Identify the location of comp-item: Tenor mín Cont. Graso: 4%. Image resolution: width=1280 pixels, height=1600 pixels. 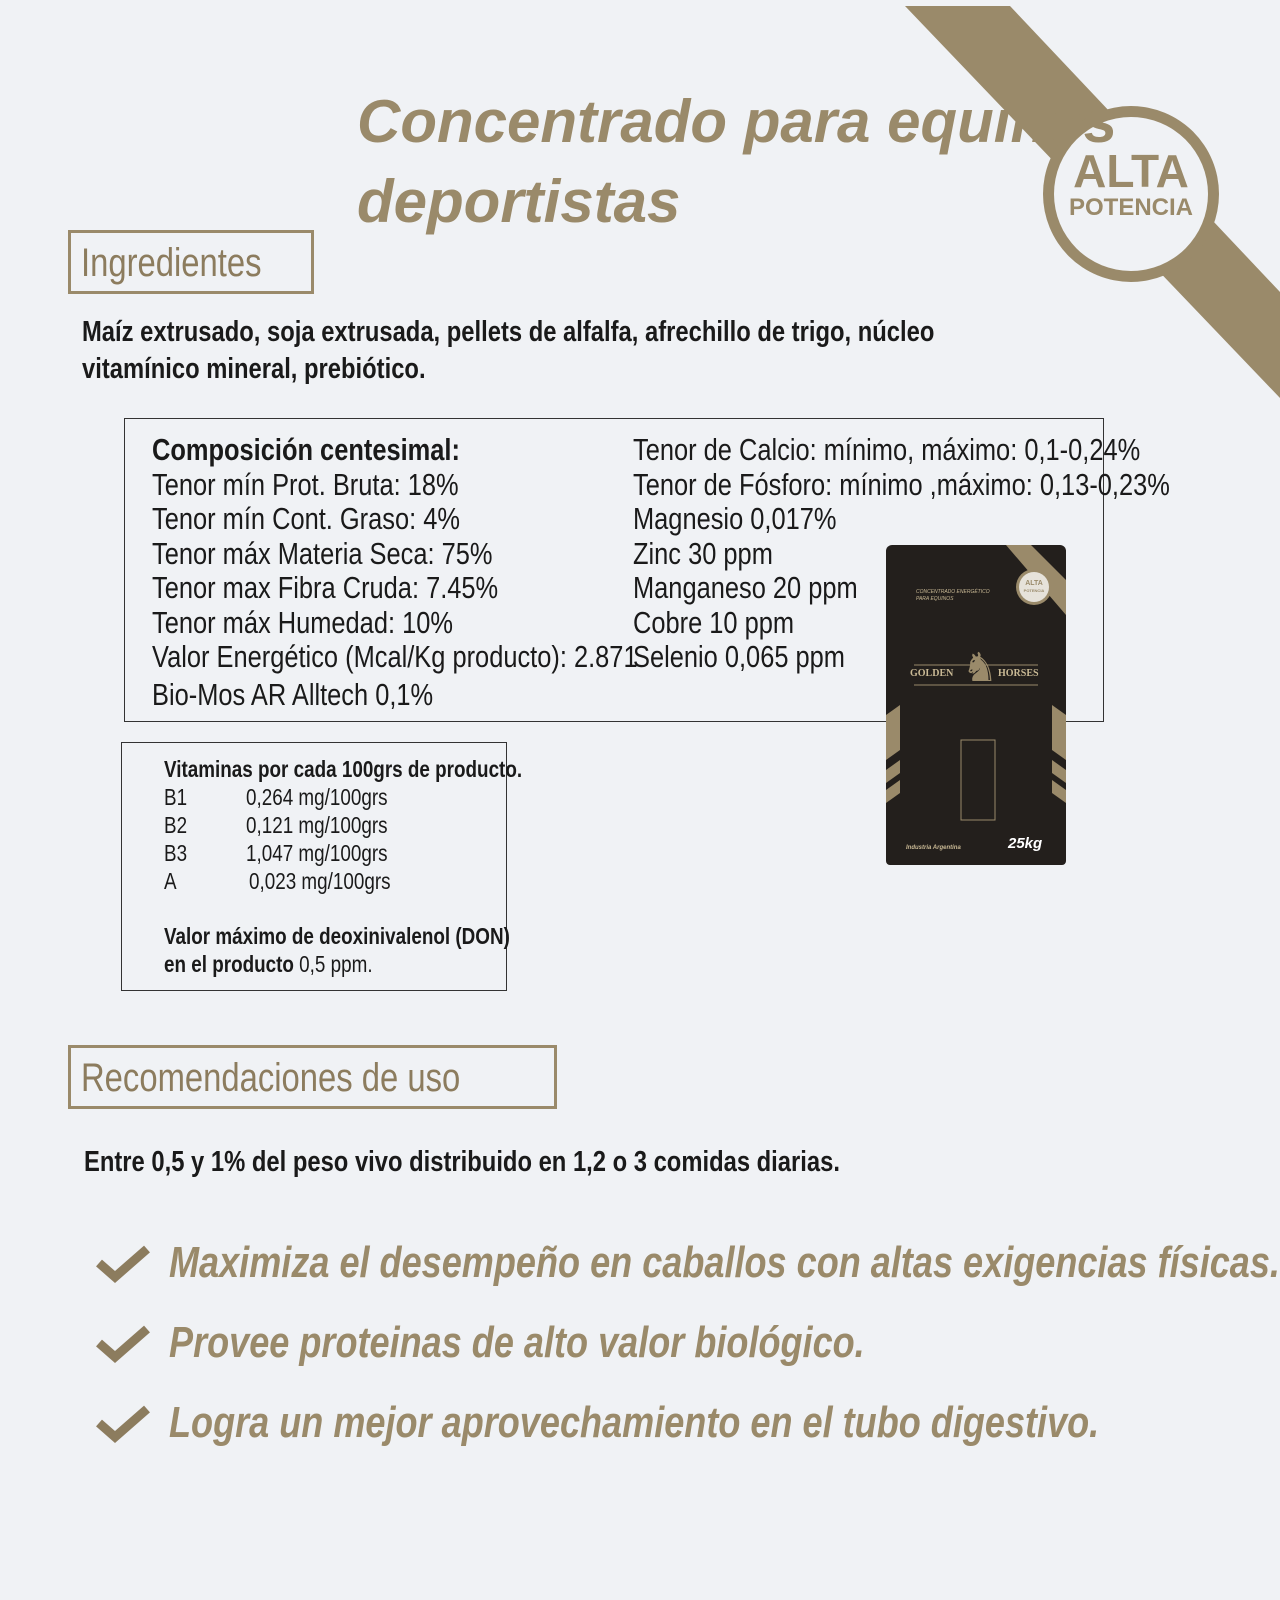
(306, 518).